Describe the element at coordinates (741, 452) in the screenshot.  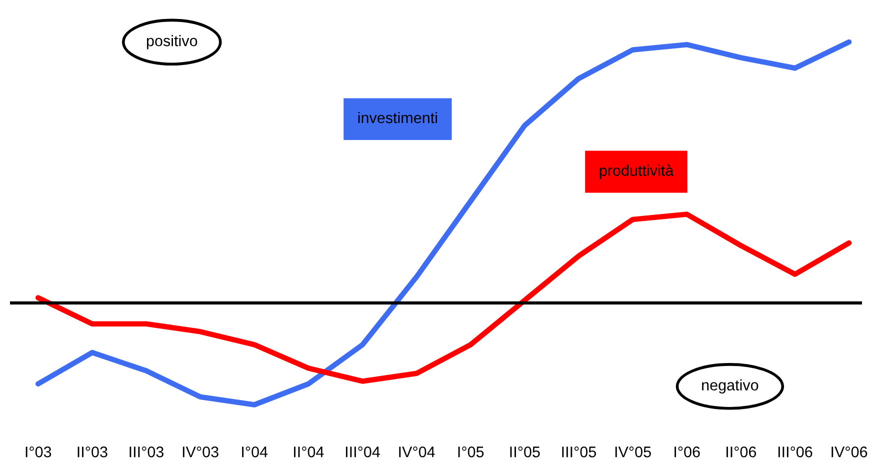
I see `x-tick-label: II°06` at that location.